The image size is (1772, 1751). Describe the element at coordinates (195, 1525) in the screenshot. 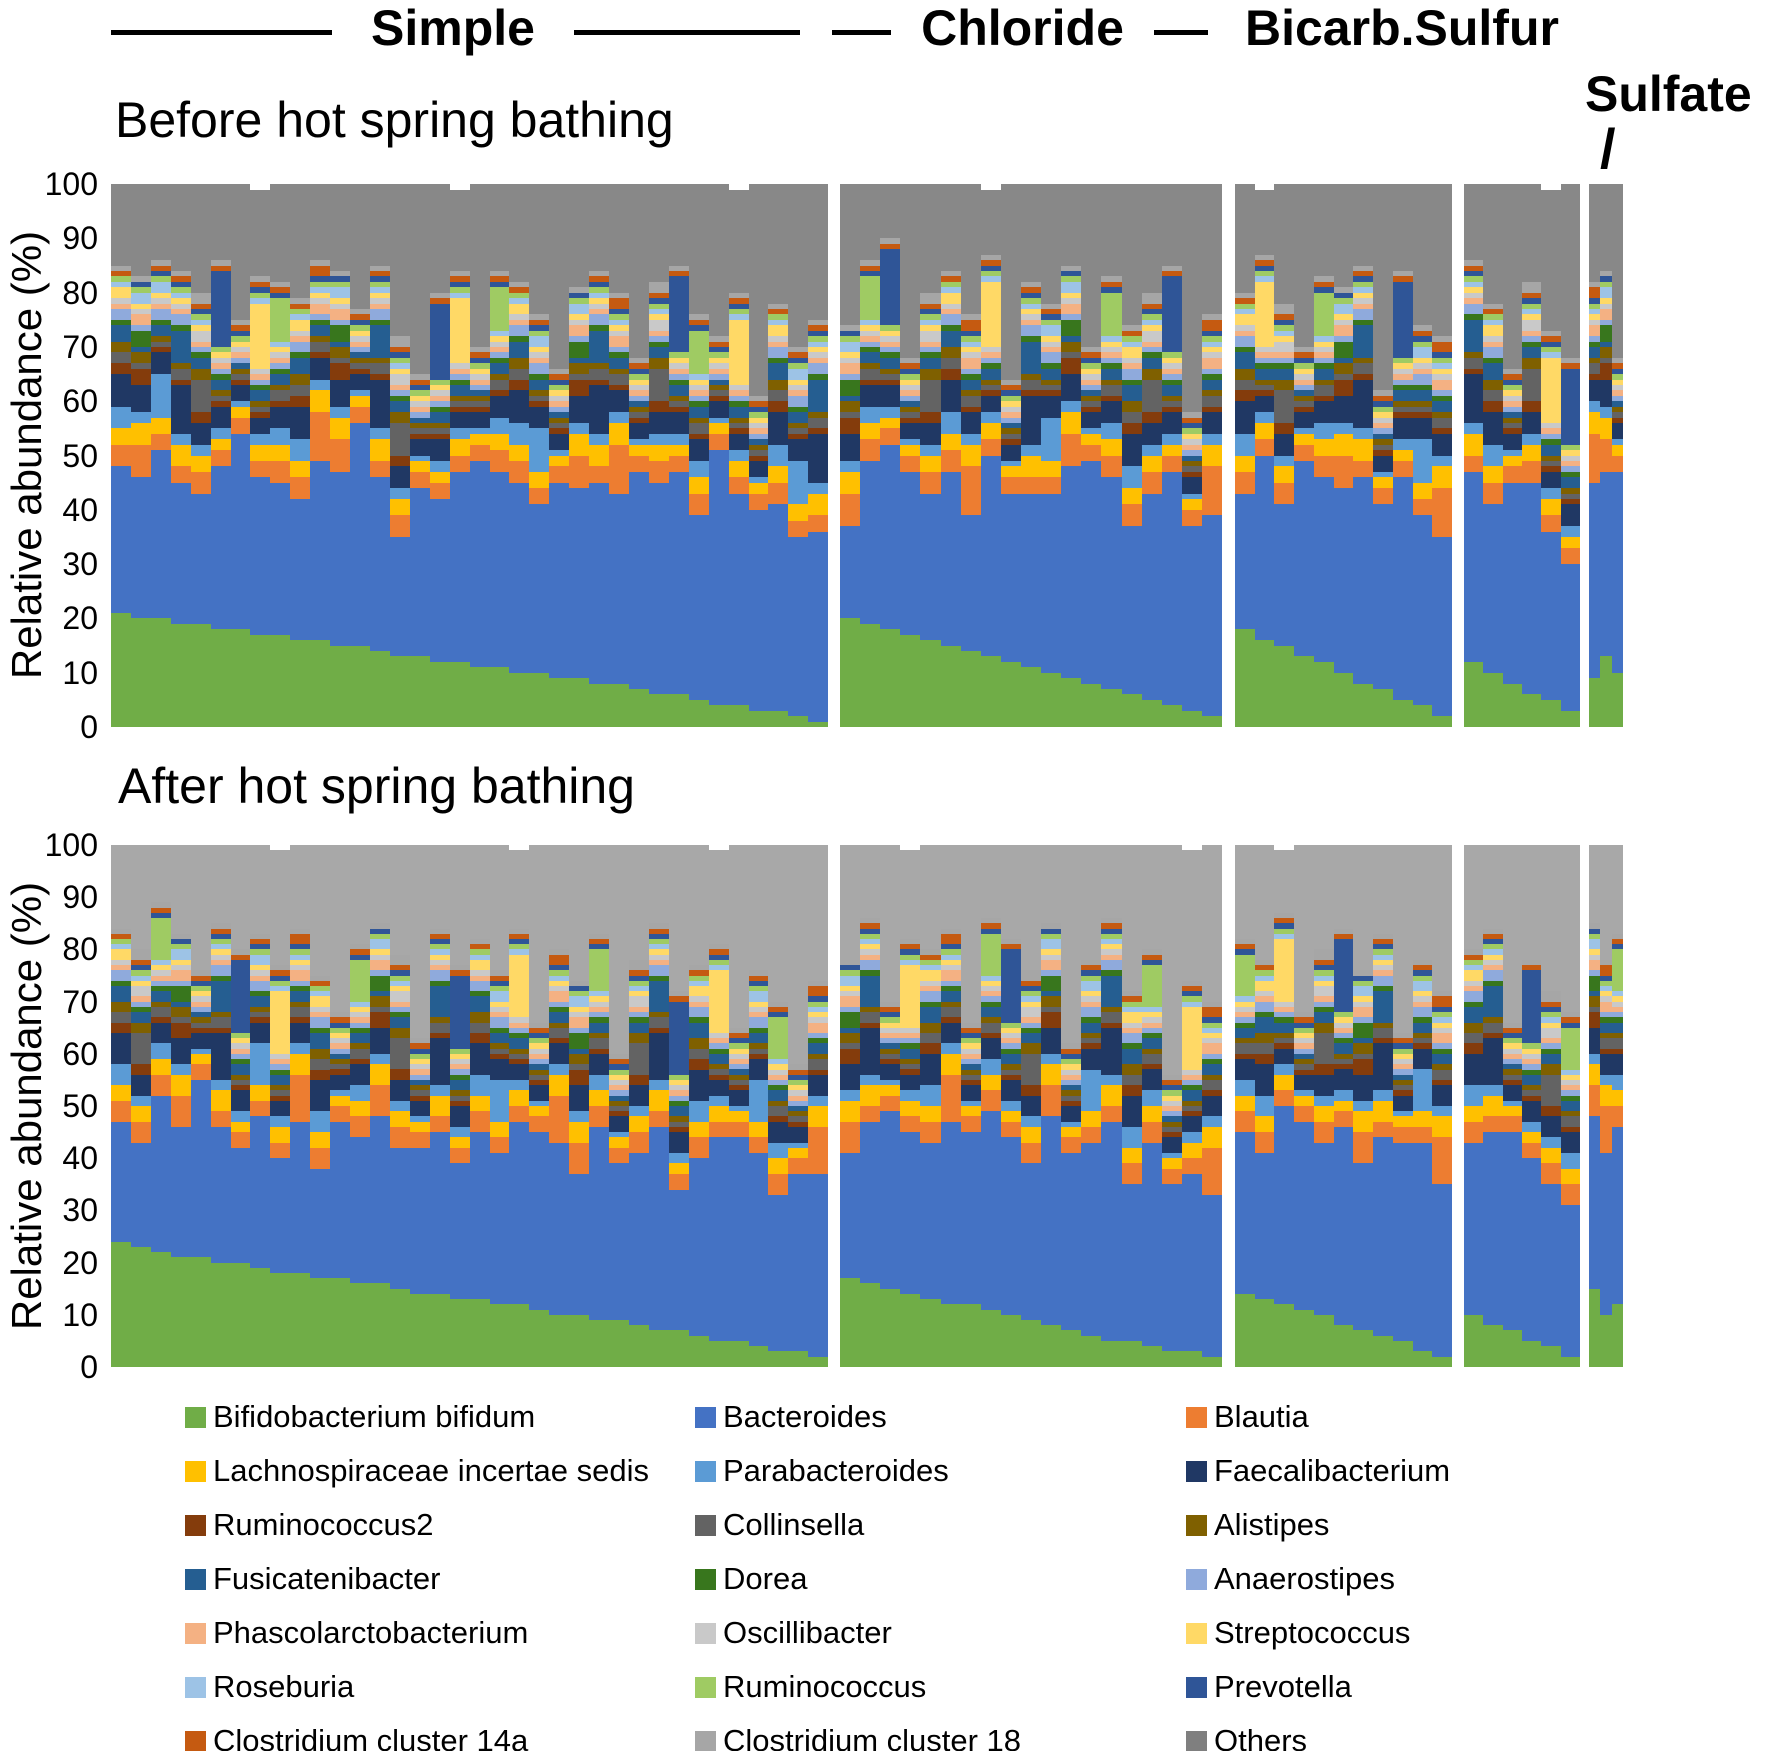

I see `legend-swatch` at that location.